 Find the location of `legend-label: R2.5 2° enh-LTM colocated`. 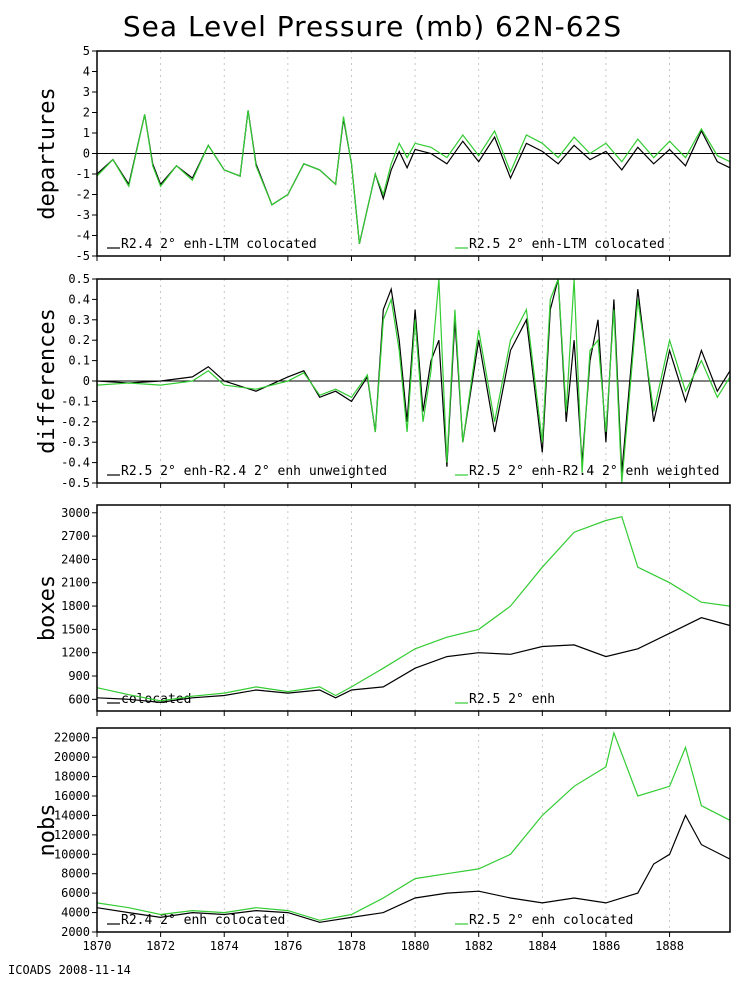

legend-label: R2.5 2° enh-LTM colocated is located at coordinates (567, 244).